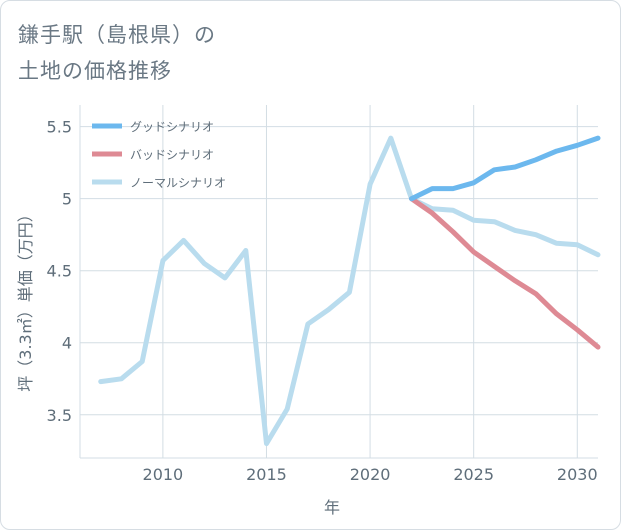 Image resolution: width=621 pixels, height=530 pixels. I want to click on y-tick-label: 3.5, so click(59, 415).